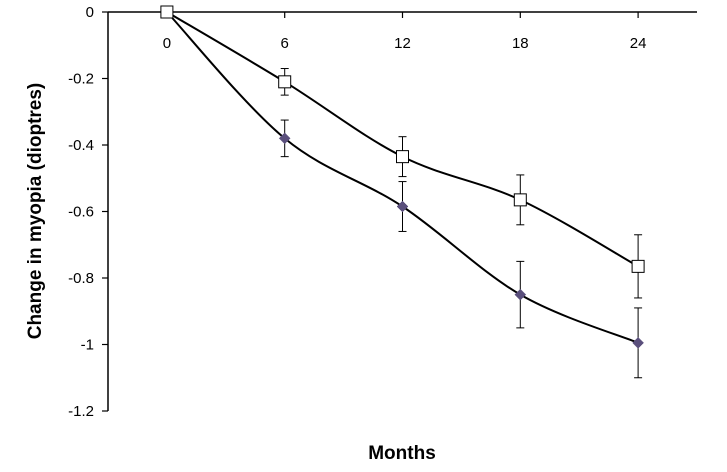 Image resolution: width=727 pixels, height=472 pixels. I want to click on x-axis-ticks: 0 6 12 18 24, so click(405, 32).